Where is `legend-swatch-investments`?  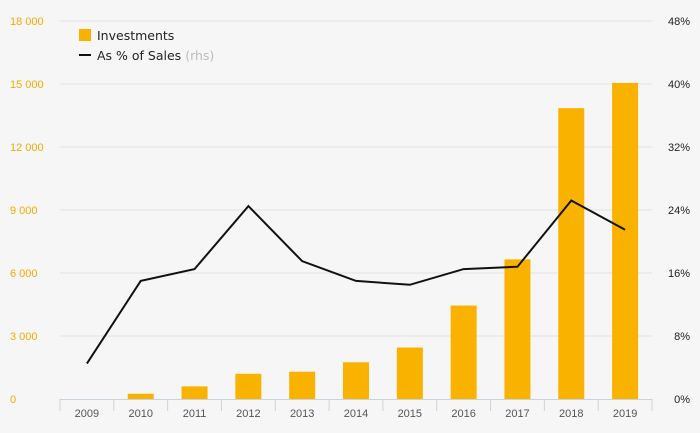
legend-swatch-investments is located at coordinates (85, 35).